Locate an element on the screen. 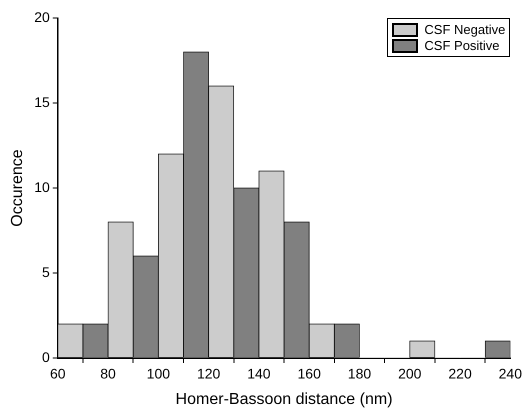  y-tick-label: 20 is located at coordinates (42, 16).